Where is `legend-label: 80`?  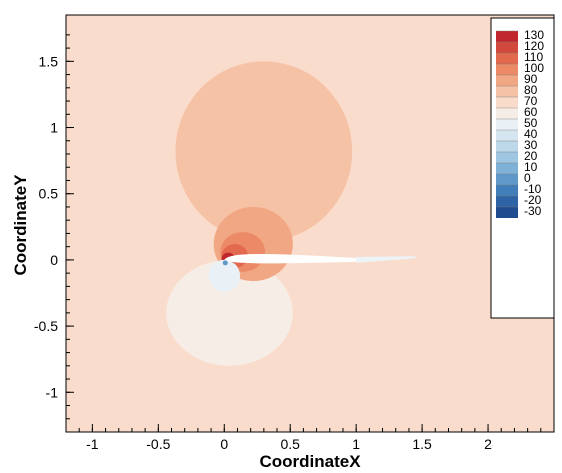 legend-label: 80 is located at coordinates (531, 90).